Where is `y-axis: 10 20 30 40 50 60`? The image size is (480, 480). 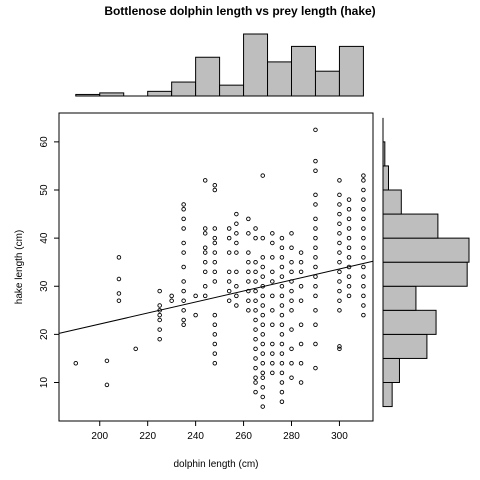 y-axis: 10 20 30 40 50 60 is located at coordinates (49, 262).